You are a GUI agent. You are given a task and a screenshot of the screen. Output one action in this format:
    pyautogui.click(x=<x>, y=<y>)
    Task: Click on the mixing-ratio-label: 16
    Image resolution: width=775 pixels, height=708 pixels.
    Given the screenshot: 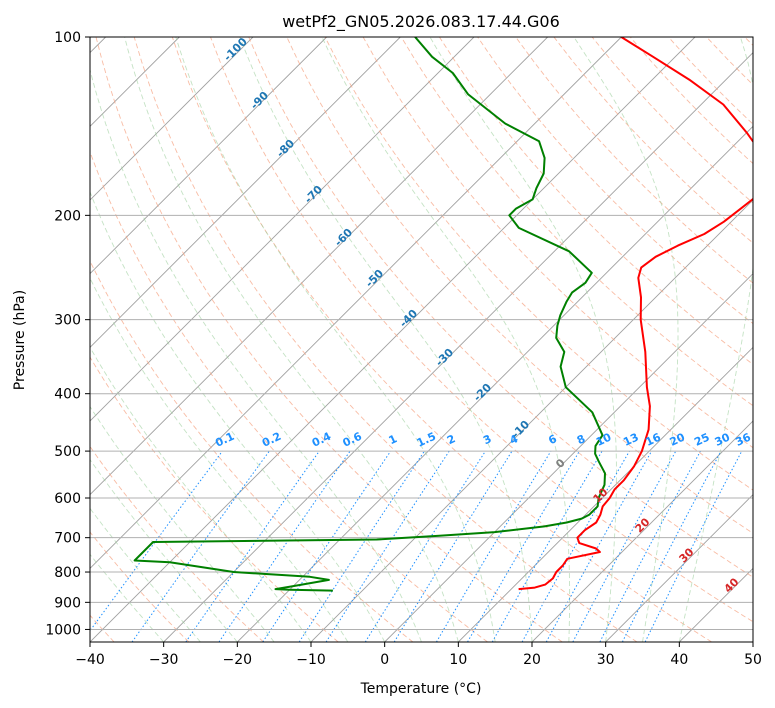 What is the action you would take?
    pyautogui.click(x=653, y=439)
    